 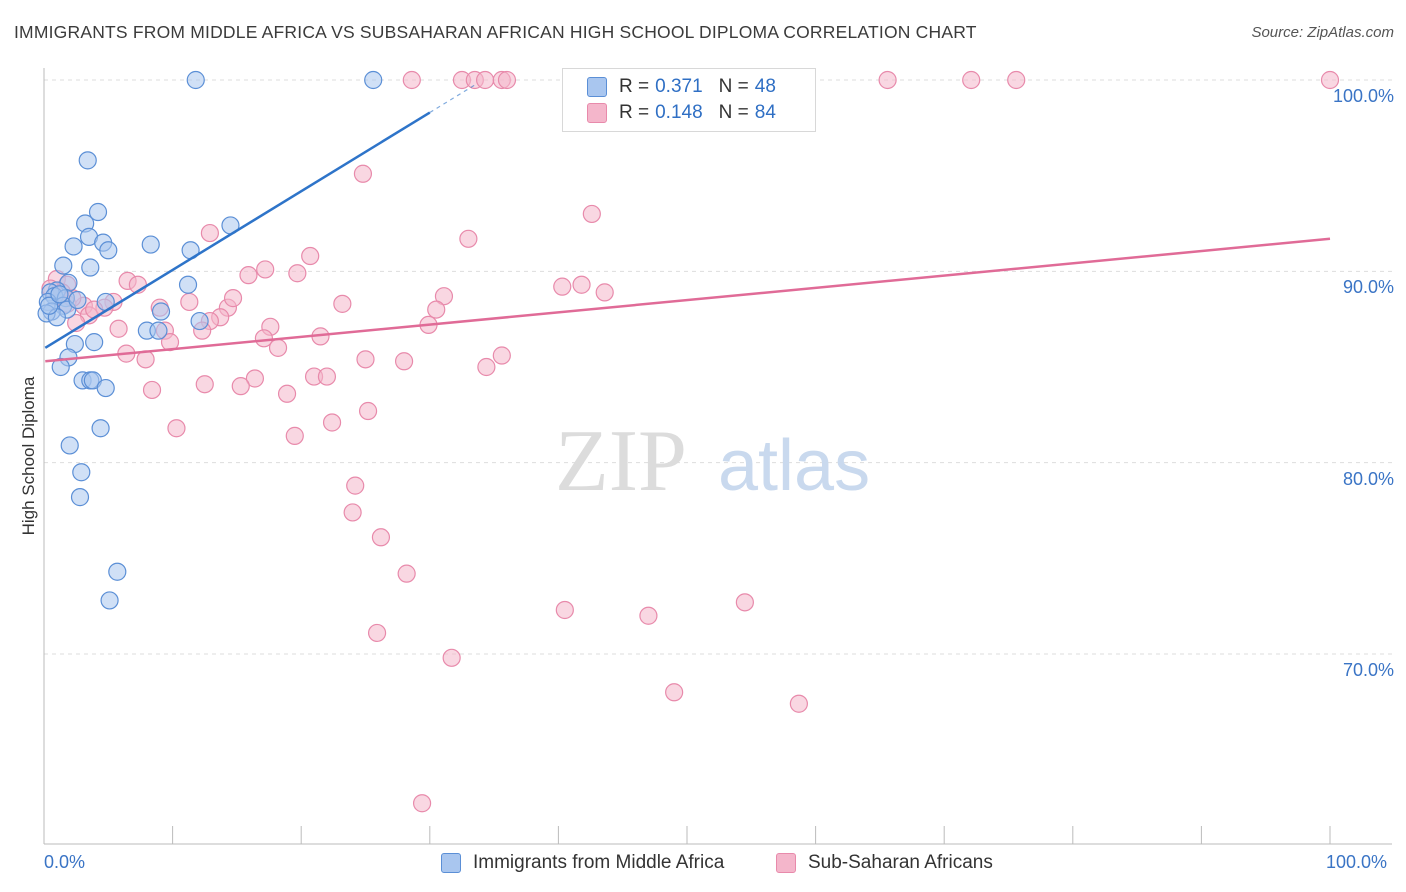 I want to click on trend-line-middle-africa, so click(x=237, y=230).